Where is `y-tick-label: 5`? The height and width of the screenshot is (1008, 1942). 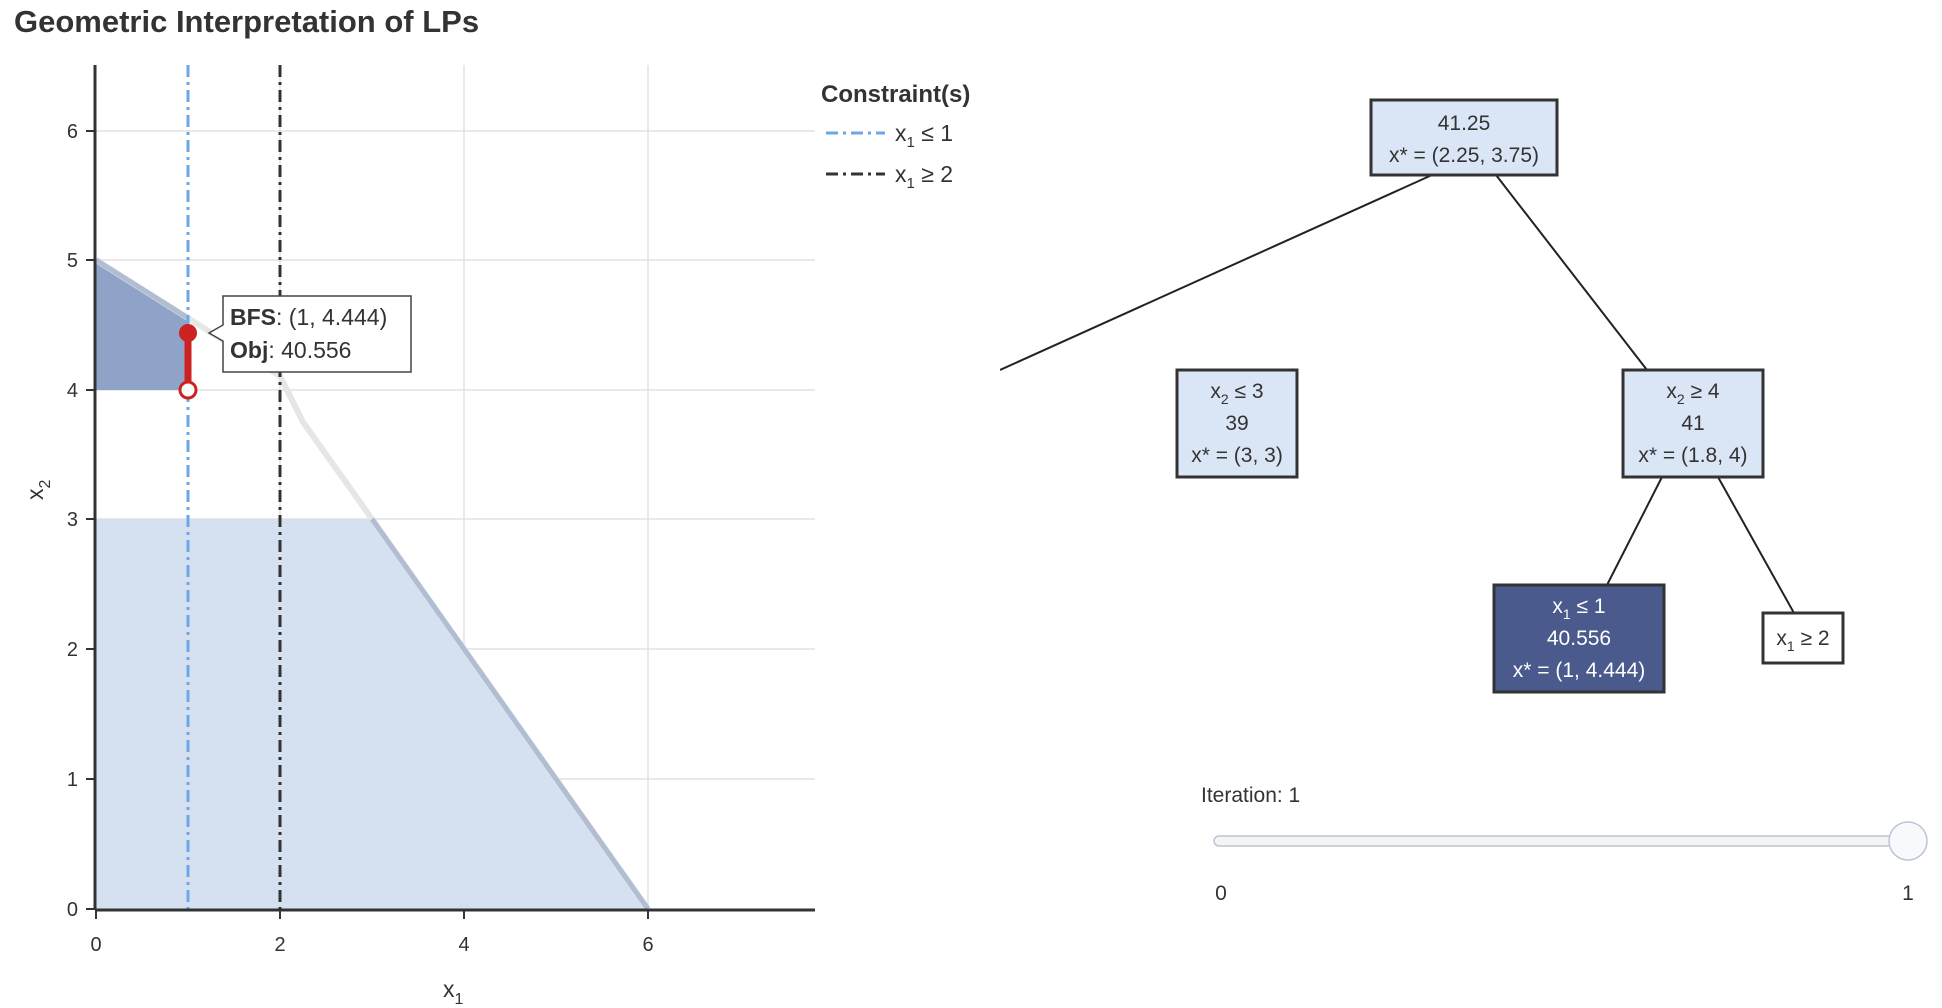
y-tick-label: 5 is located at coordinates (72, 261).